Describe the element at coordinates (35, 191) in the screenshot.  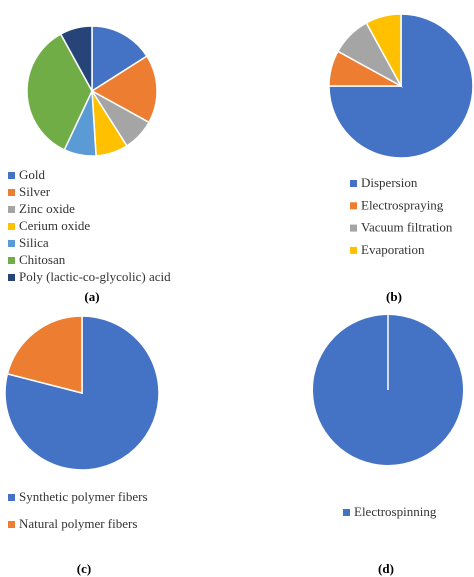
I see `legend-label: Silver` at that location.